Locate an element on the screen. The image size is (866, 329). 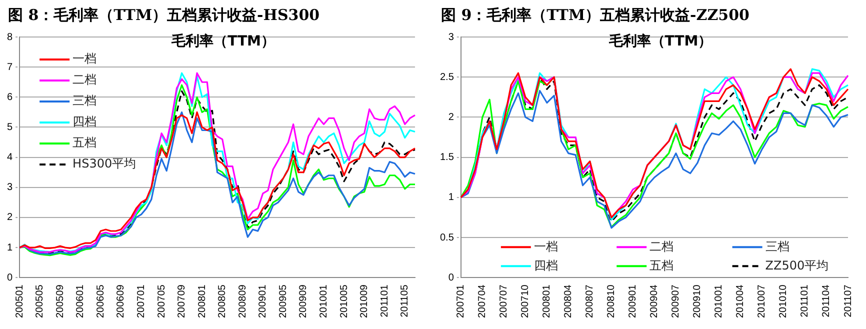
x-tick-label: 200704 is located at coordinates (482, 301).